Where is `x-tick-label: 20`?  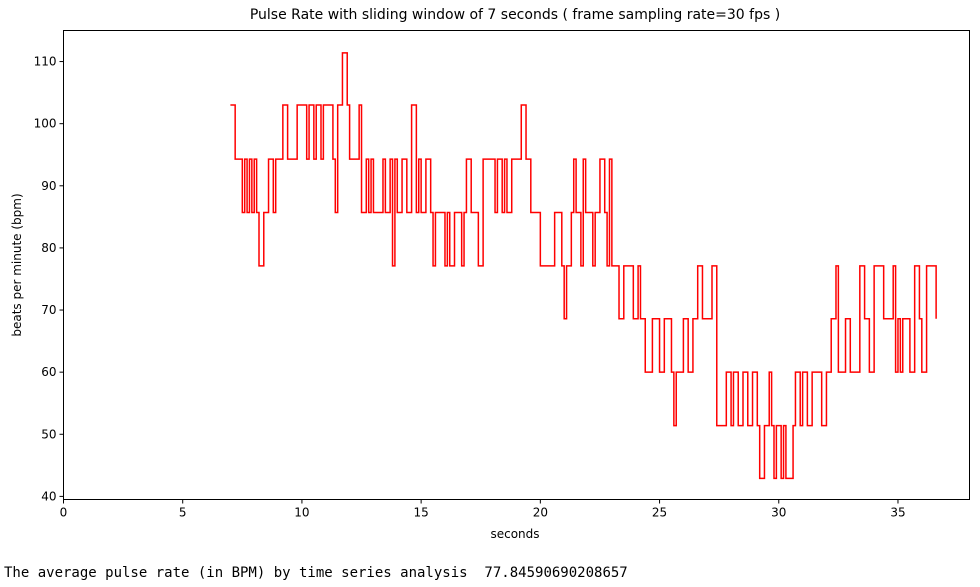 x-tick-label: 20 is located at coordinates (540, 513).